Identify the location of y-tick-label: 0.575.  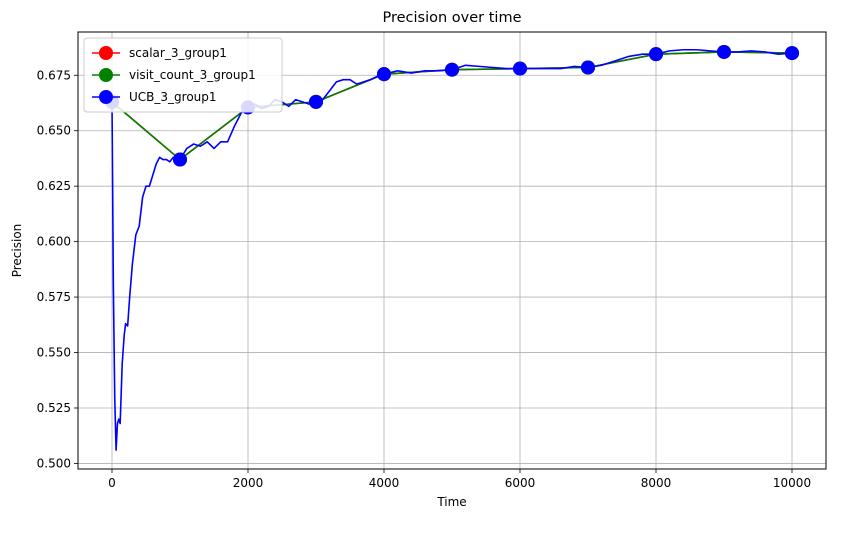
(54, 297).